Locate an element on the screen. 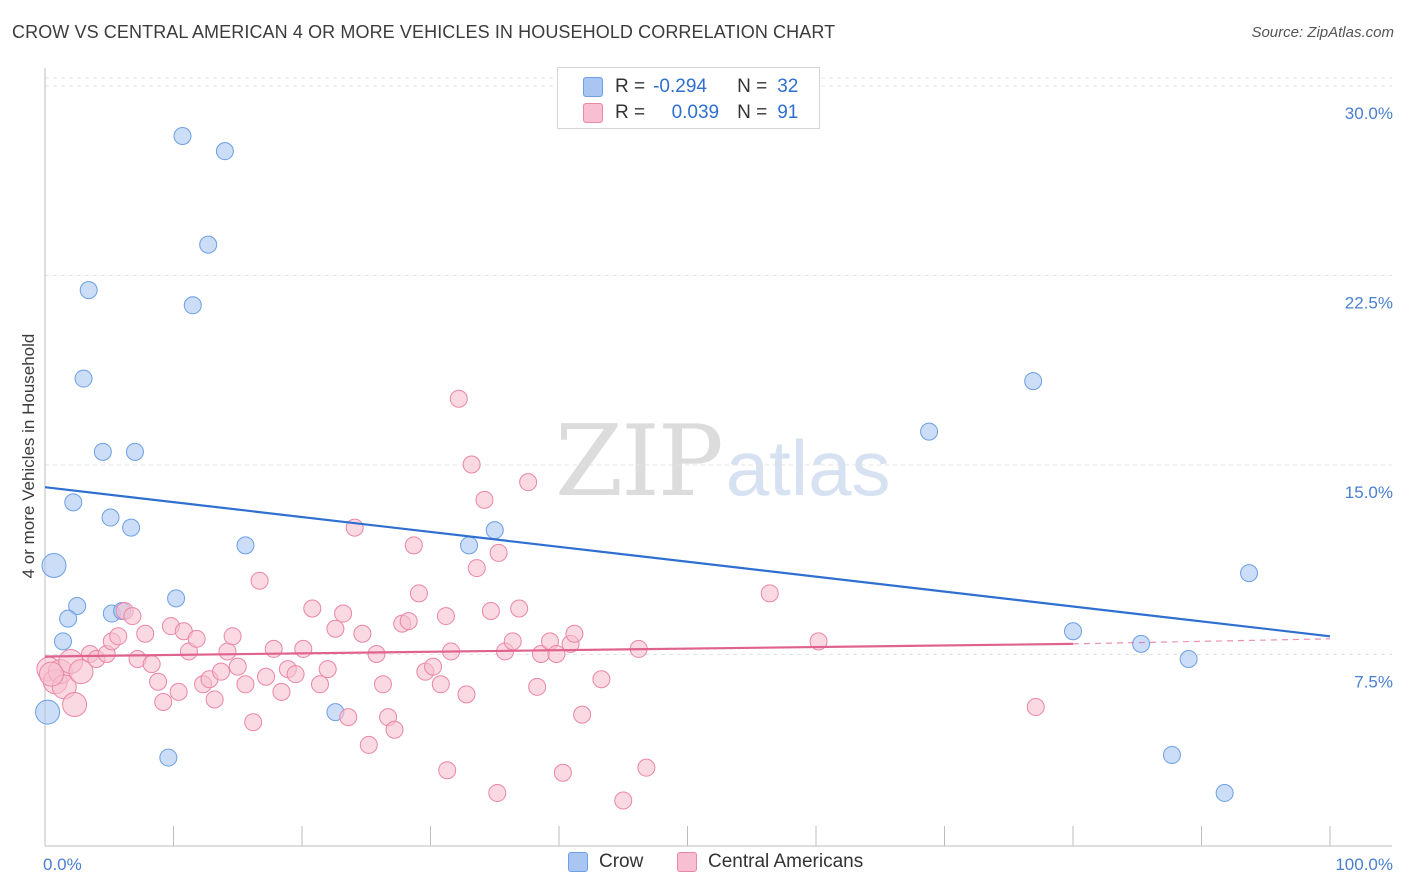  series-legend: Crow Central Americans is located at coordinates (703, 865).